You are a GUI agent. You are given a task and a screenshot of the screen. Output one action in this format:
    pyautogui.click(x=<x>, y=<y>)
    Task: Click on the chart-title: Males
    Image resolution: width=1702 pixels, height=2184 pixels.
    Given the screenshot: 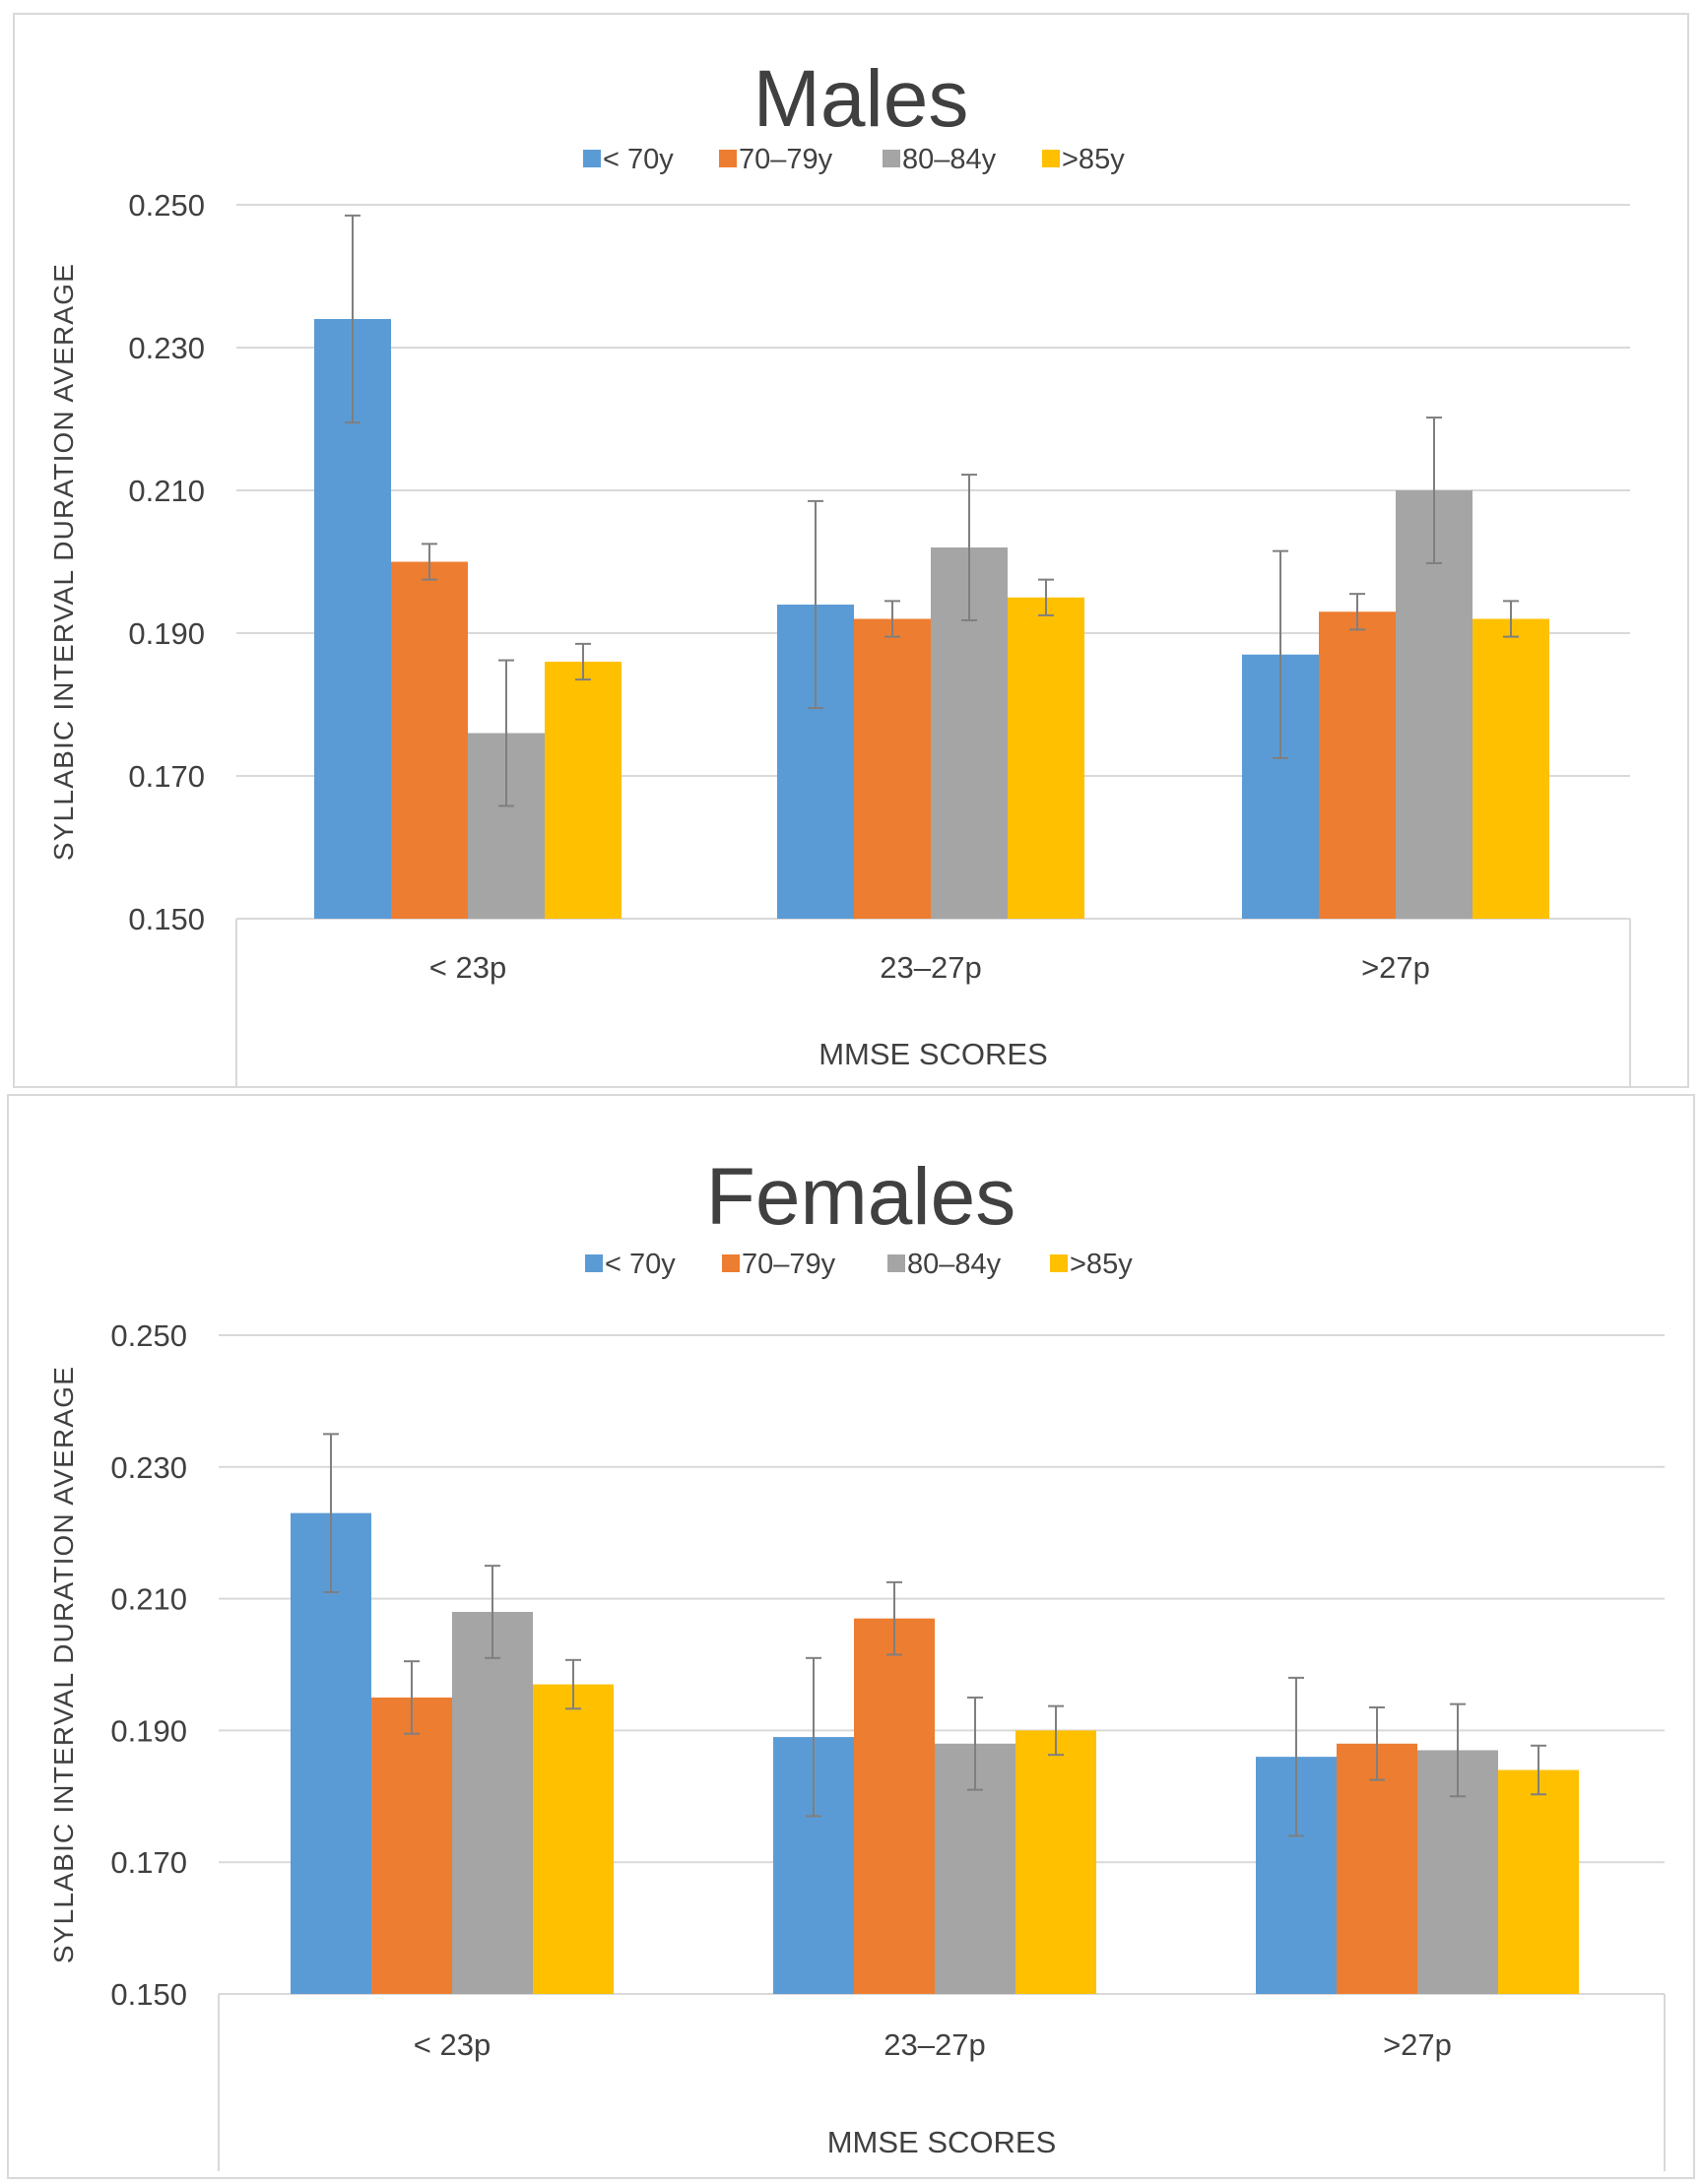 What is the action you would take?
    pyautogui.click(x=861, y=99)
    